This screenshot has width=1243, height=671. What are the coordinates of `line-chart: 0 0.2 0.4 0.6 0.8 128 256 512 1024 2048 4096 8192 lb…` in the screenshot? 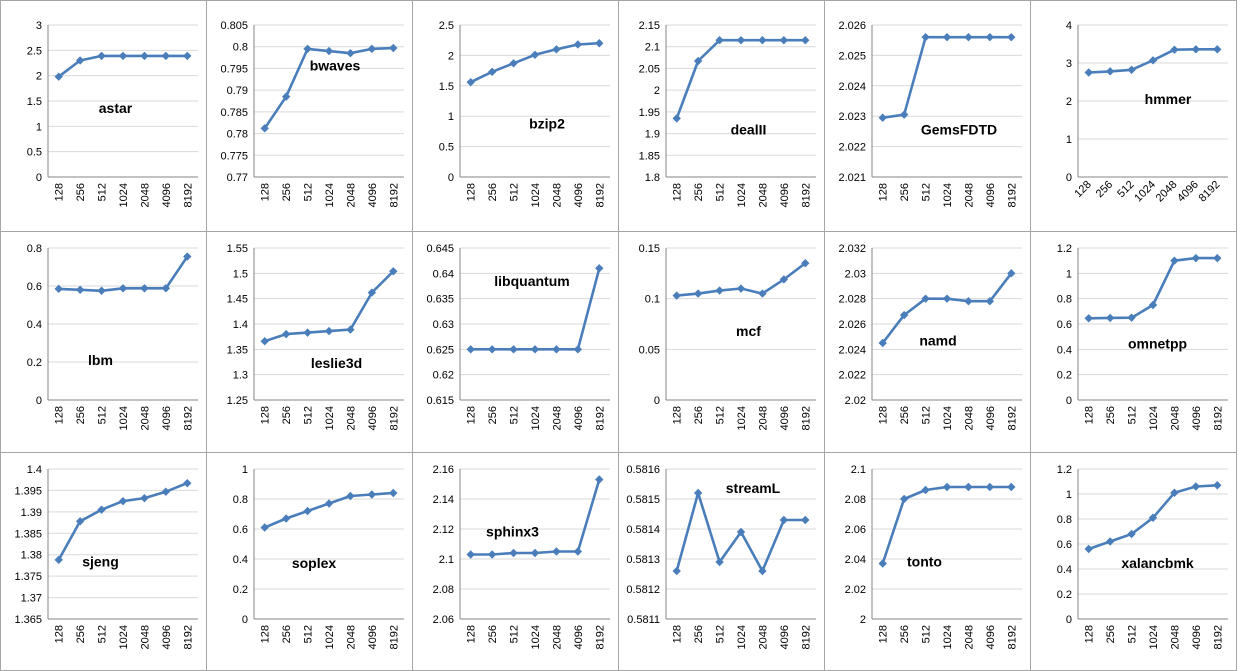 It's located at (112, 336).